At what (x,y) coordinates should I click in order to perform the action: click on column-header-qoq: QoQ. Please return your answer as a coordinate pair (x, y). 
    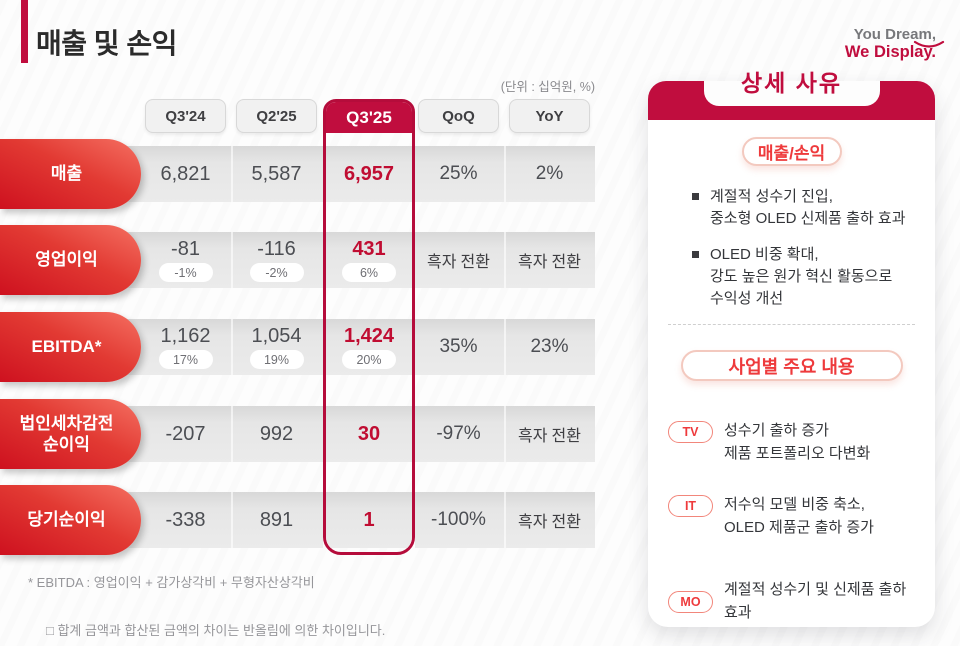
    Looking at the image, I should click on (458, 116).